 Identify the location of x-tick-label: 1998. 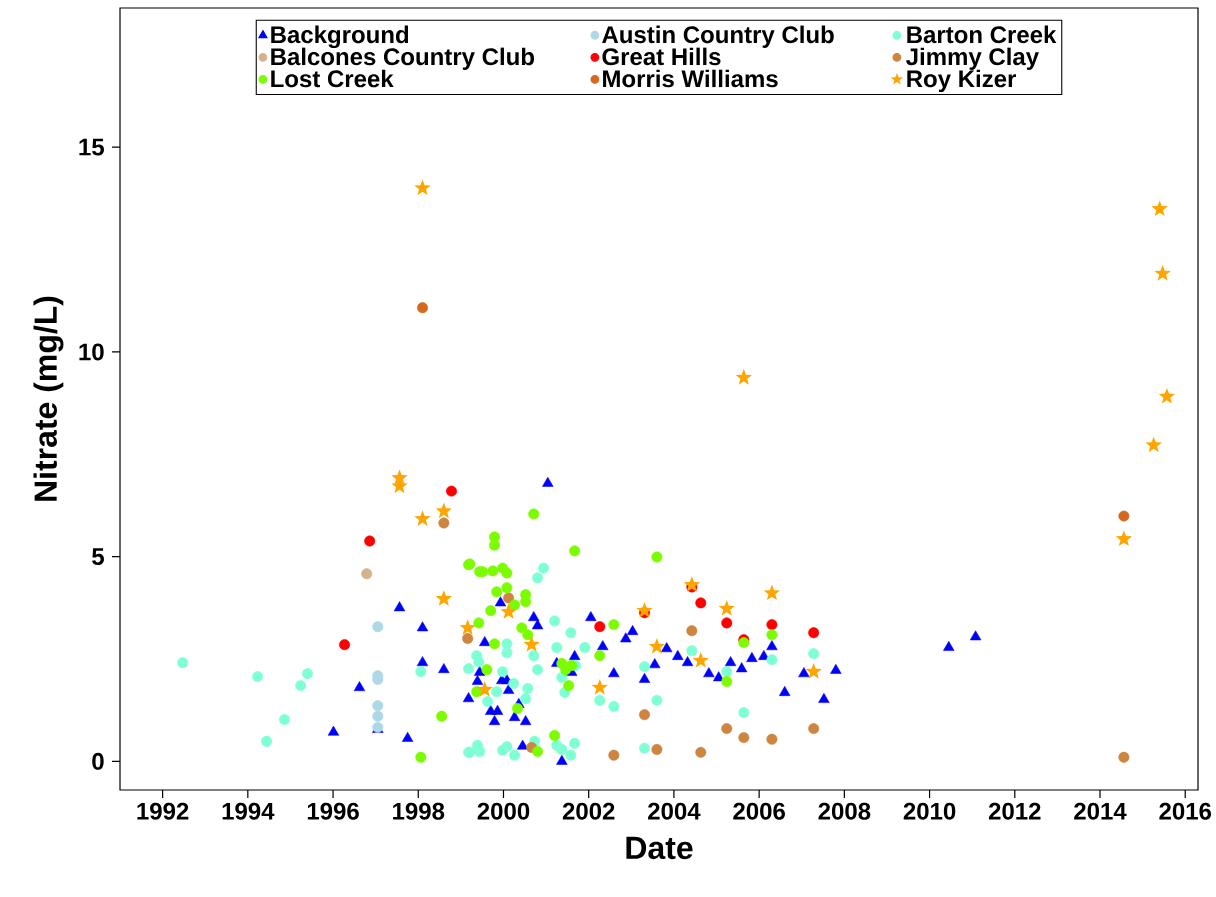
(419, 811).